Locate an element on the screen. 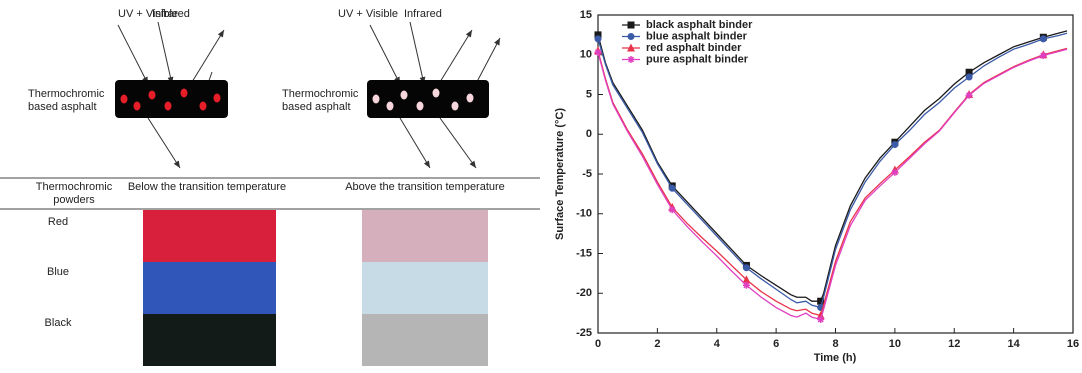 Image resolution: width=1082 pixels, height=373 pixels. legend-label: black asphalt binder is located at coordinates (699, 25).